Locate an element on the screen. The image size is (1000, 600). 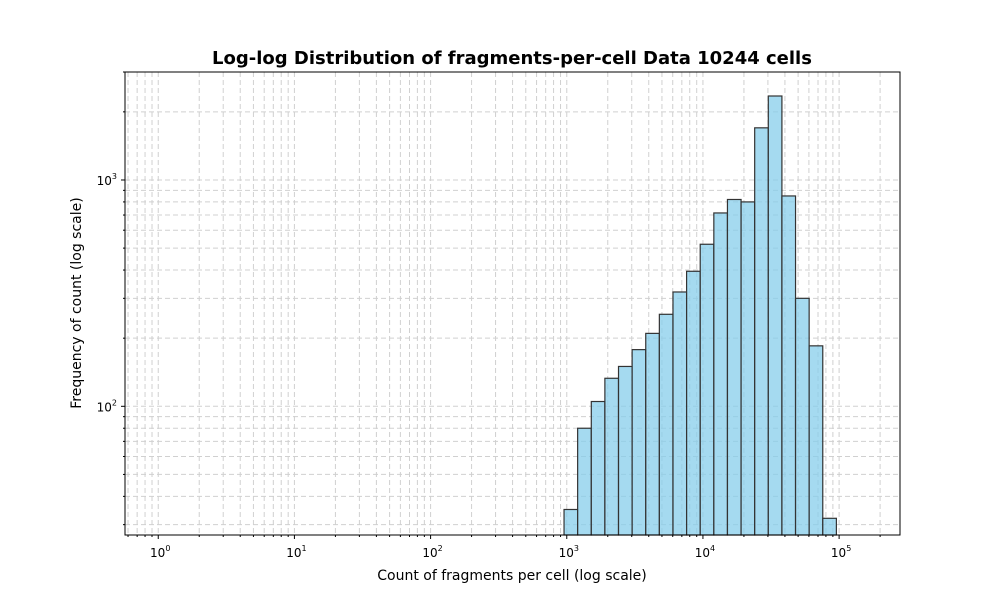
x-tick-label: 10⁵ is located at coordinates (841, 552).